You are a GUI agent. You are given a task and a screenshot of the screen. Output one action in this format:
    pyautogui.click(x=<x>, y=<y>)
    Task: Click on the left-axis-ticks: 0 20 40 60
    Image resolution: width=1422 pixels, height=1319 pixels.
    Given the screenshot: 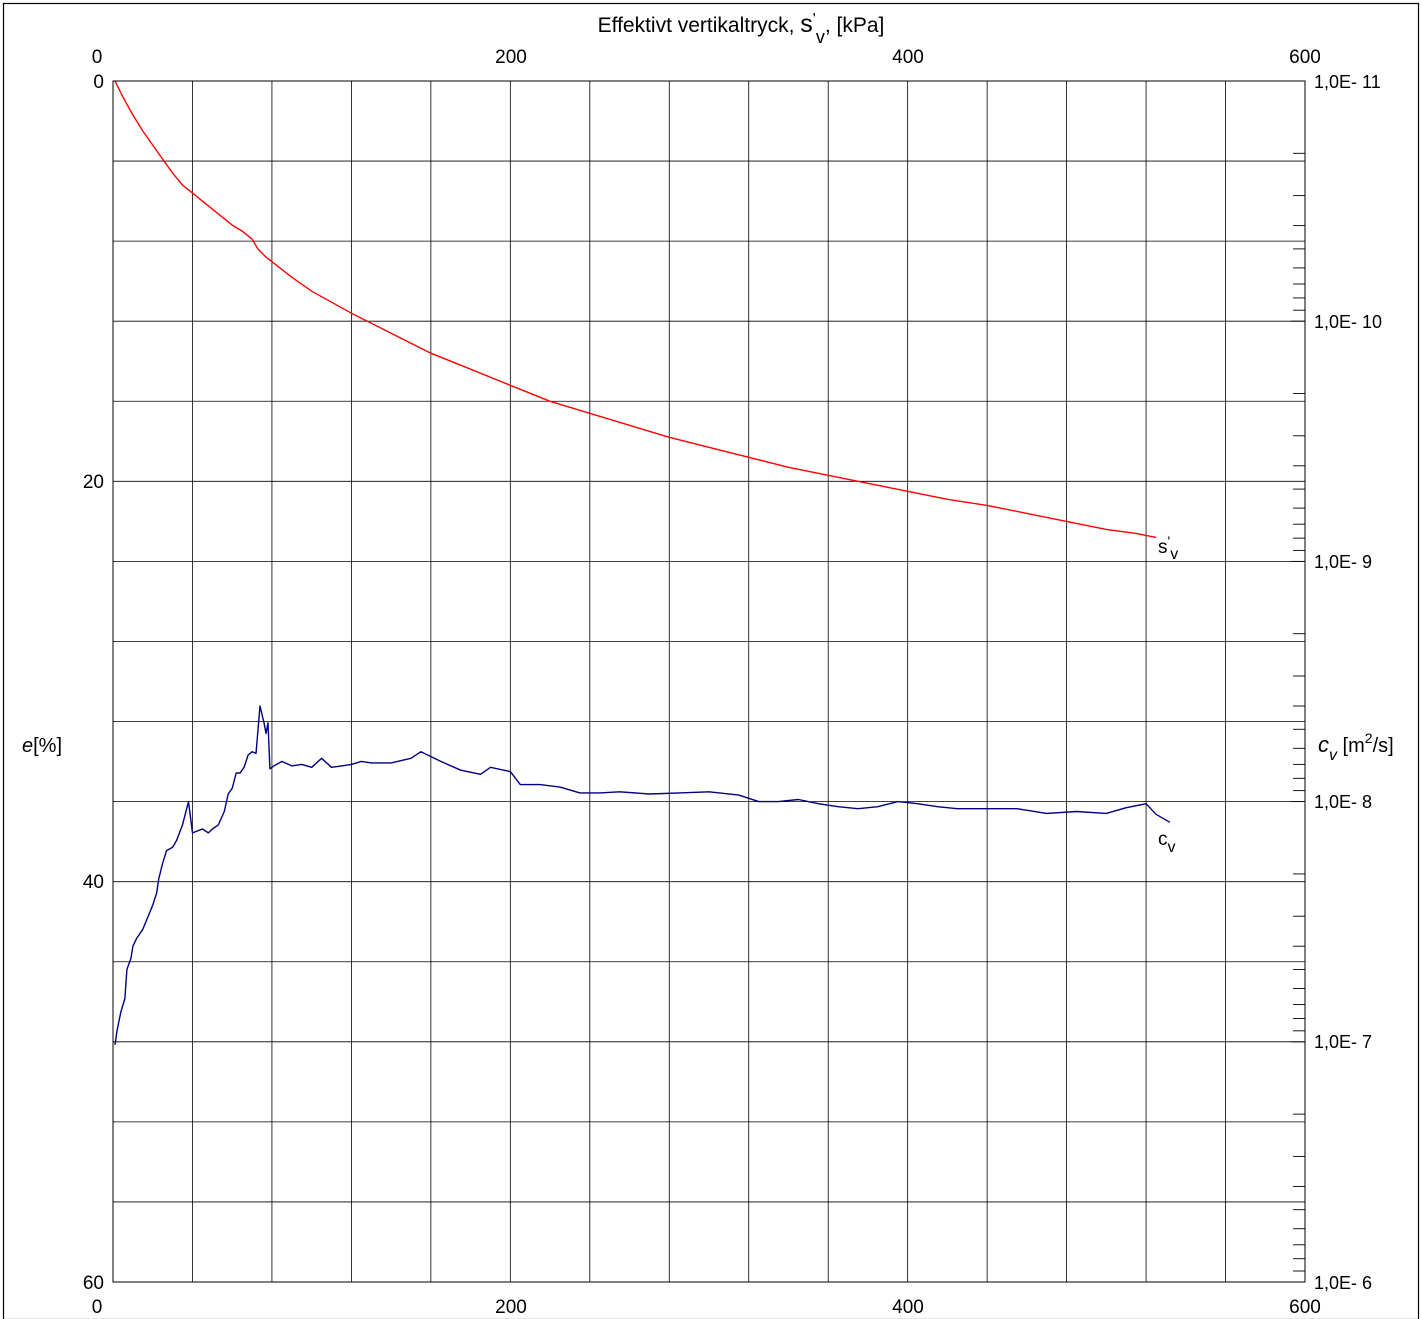 What is the action you would take?
    pyautogui.click(x=93, y=683)
    